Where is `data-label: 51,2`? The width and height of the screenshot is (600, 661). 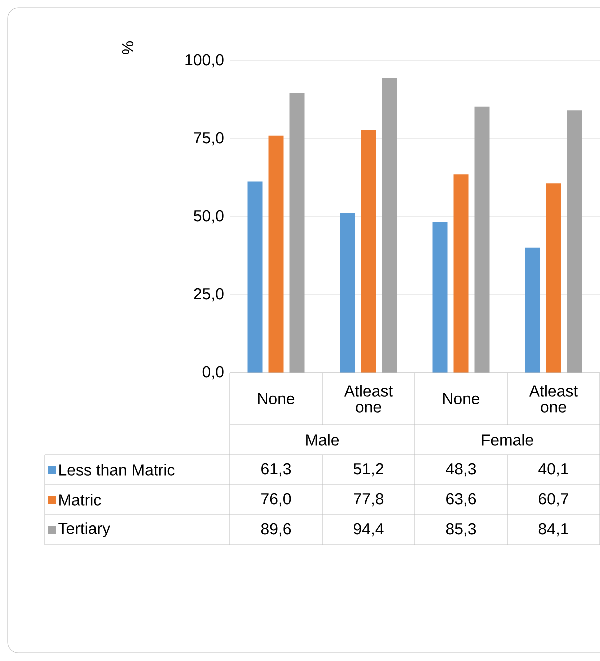
data-label: 51,2 is located at coordinates (369, 470).